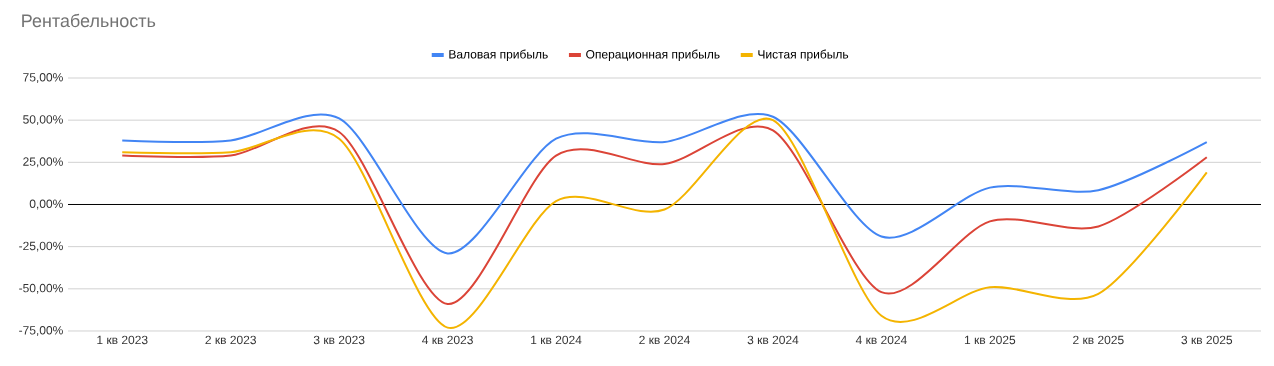 Image resolution: width=1274 pixels, height=366 pixels. What do you see at coordinates (339, 340) in the screenshot?
I see `x-tick-label: 3 кв 2023` at bounding box center [339, 340].